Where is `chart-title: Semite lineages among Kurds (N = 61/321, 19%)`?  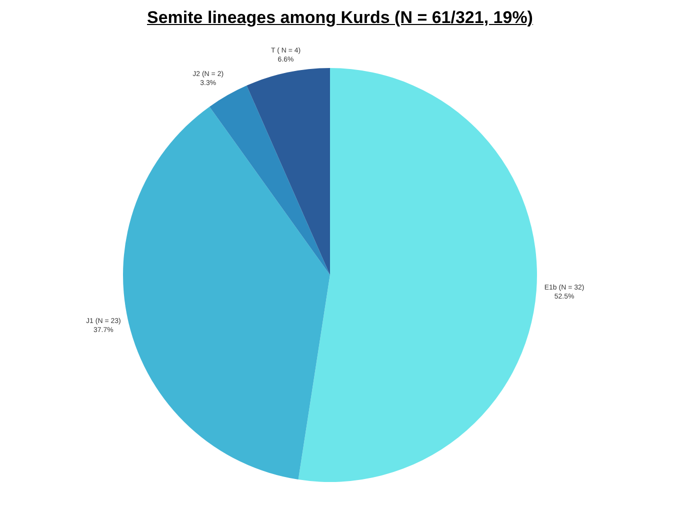 chart-title: Semite lineages among Kurds (N = 61/321, 19%) is located at coordinates (340, 18).